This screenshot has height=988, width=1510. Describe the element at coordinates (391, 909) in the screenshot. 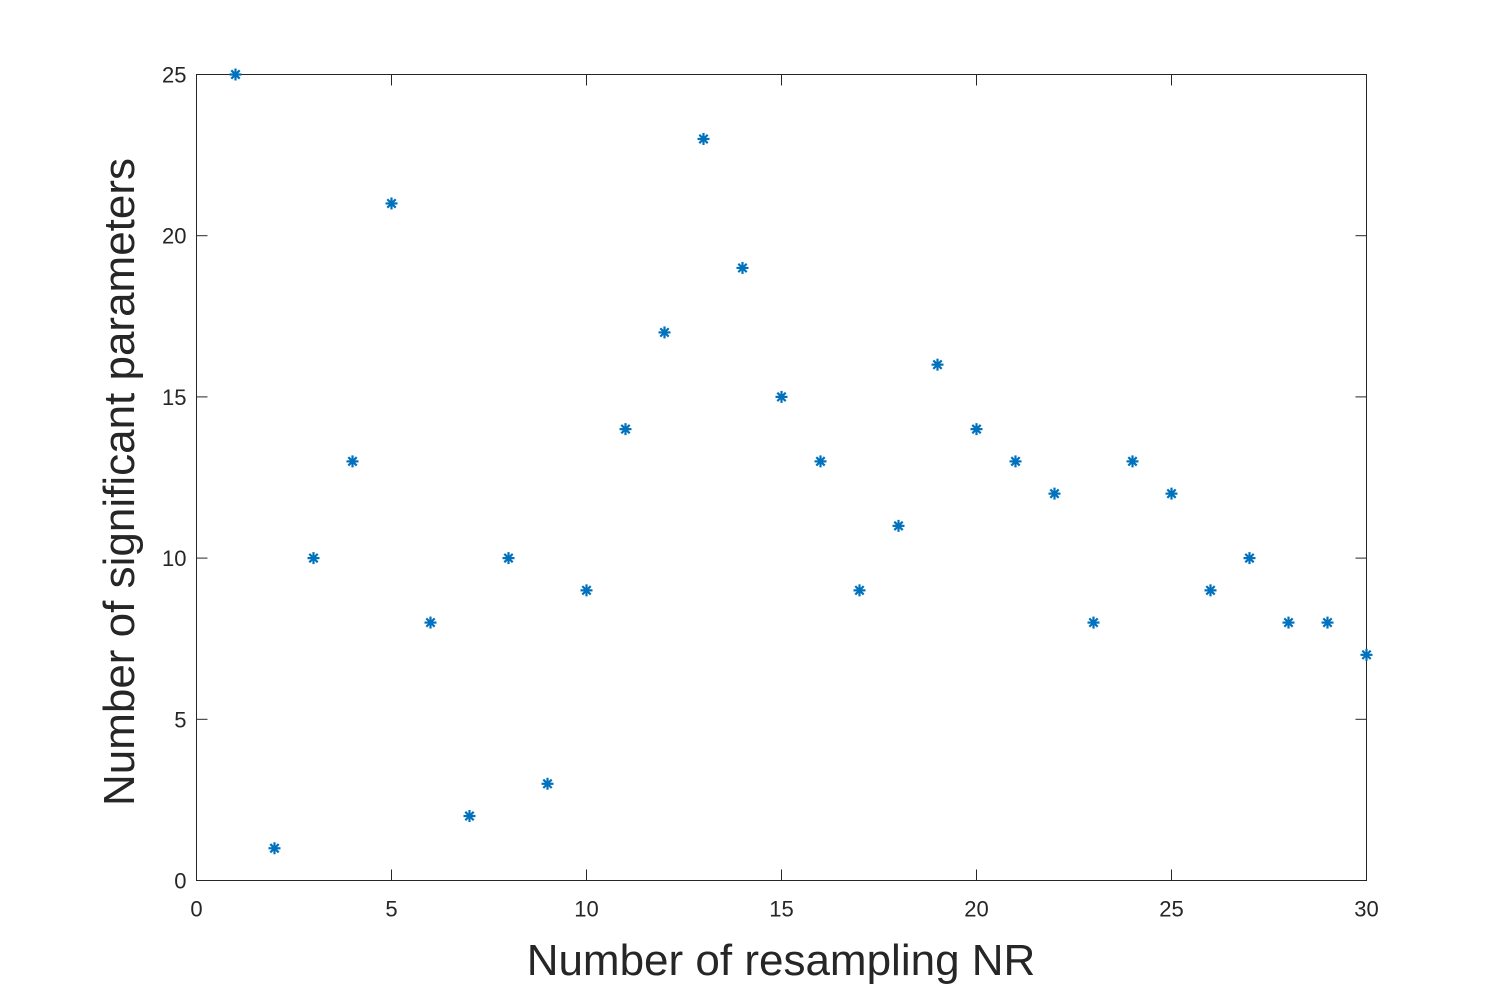

I see `x-tick-label: 5` at that location.